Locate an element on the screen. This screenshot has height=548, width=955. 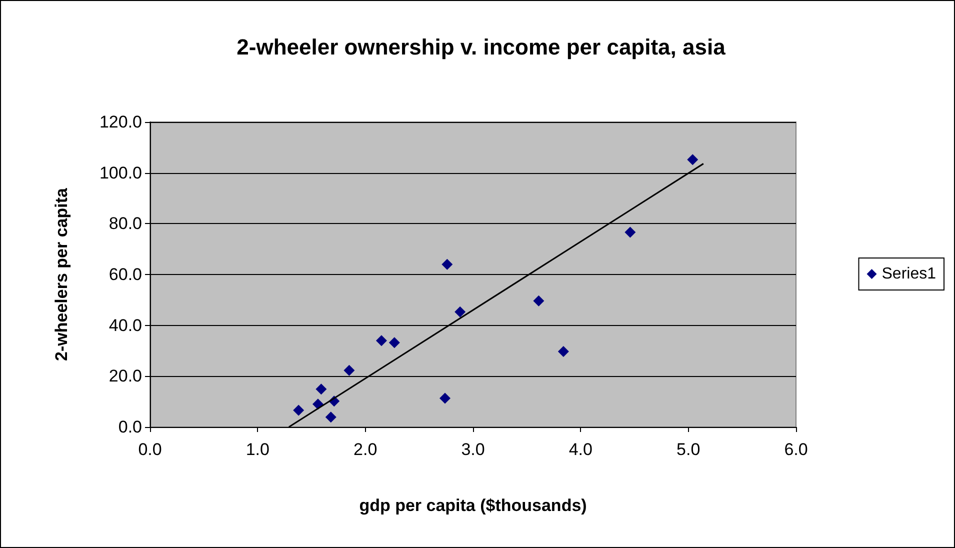
x-tick-label: 0.0 is located at coordinates (150, 449).